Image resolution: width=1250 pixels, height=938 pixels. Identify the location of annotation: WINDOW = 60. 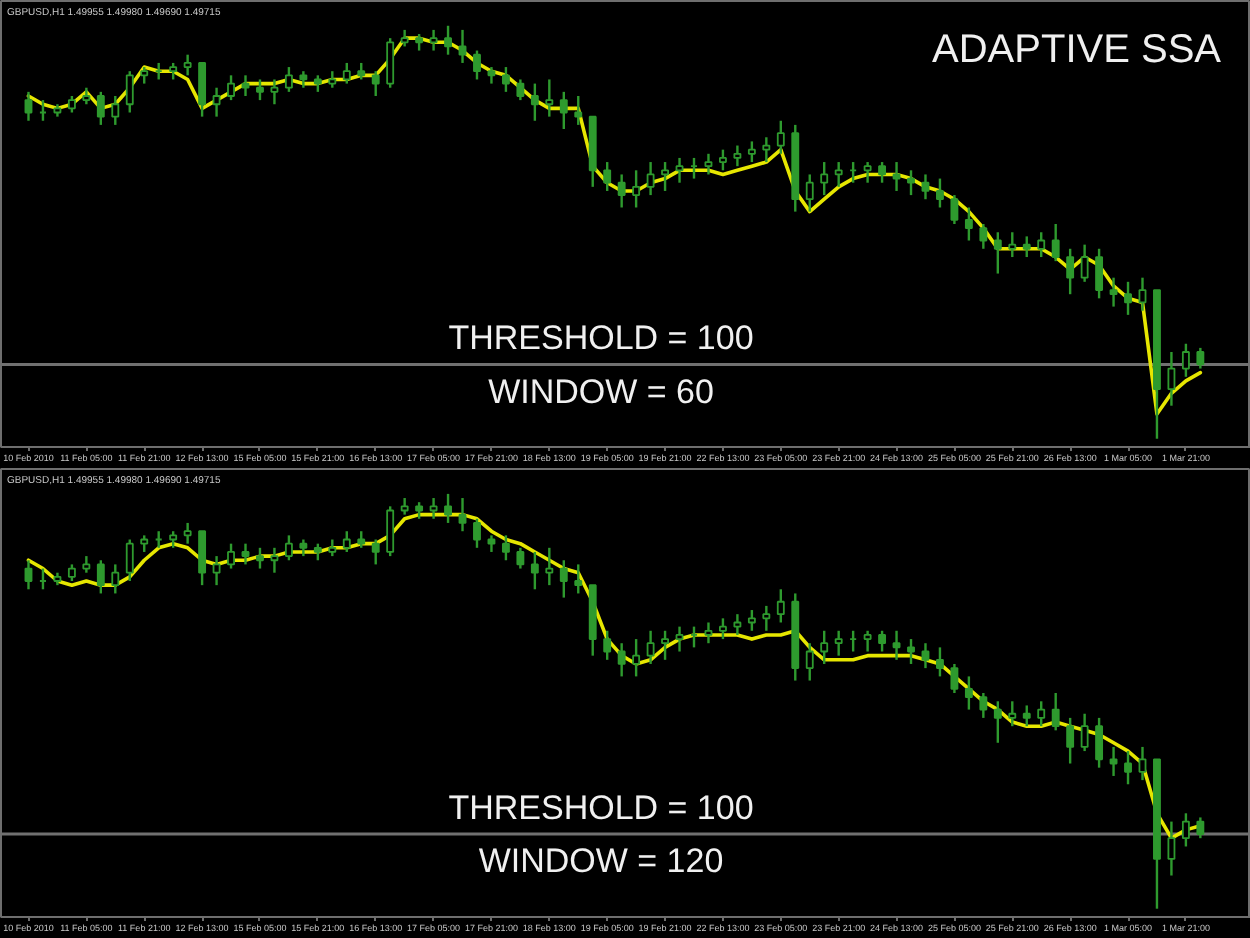
(601, 391).